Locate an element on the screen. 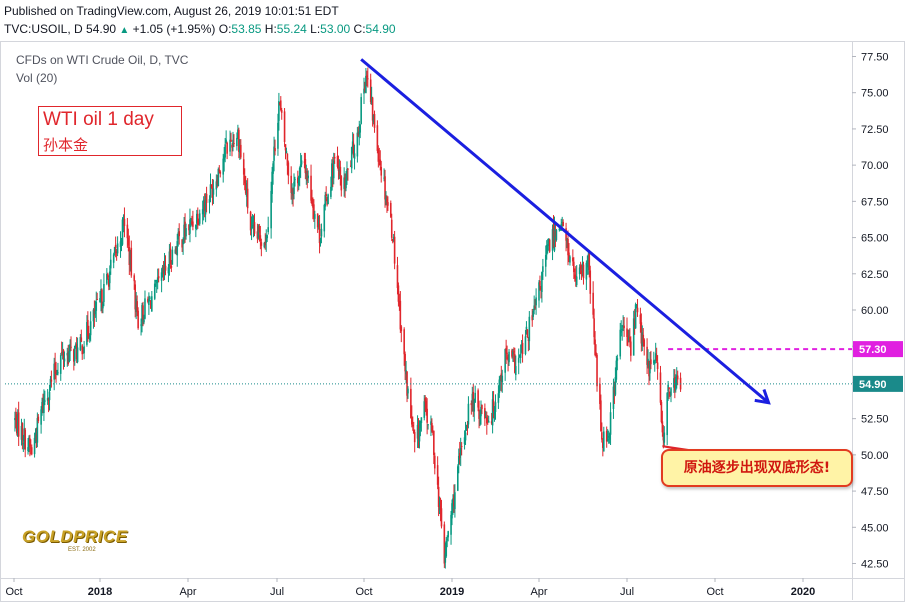 The width and height of the screenshot is (905, 612). series-legend: CFDs on WTI Crude Oil, D, TVC is located at coordinates (102, 60).